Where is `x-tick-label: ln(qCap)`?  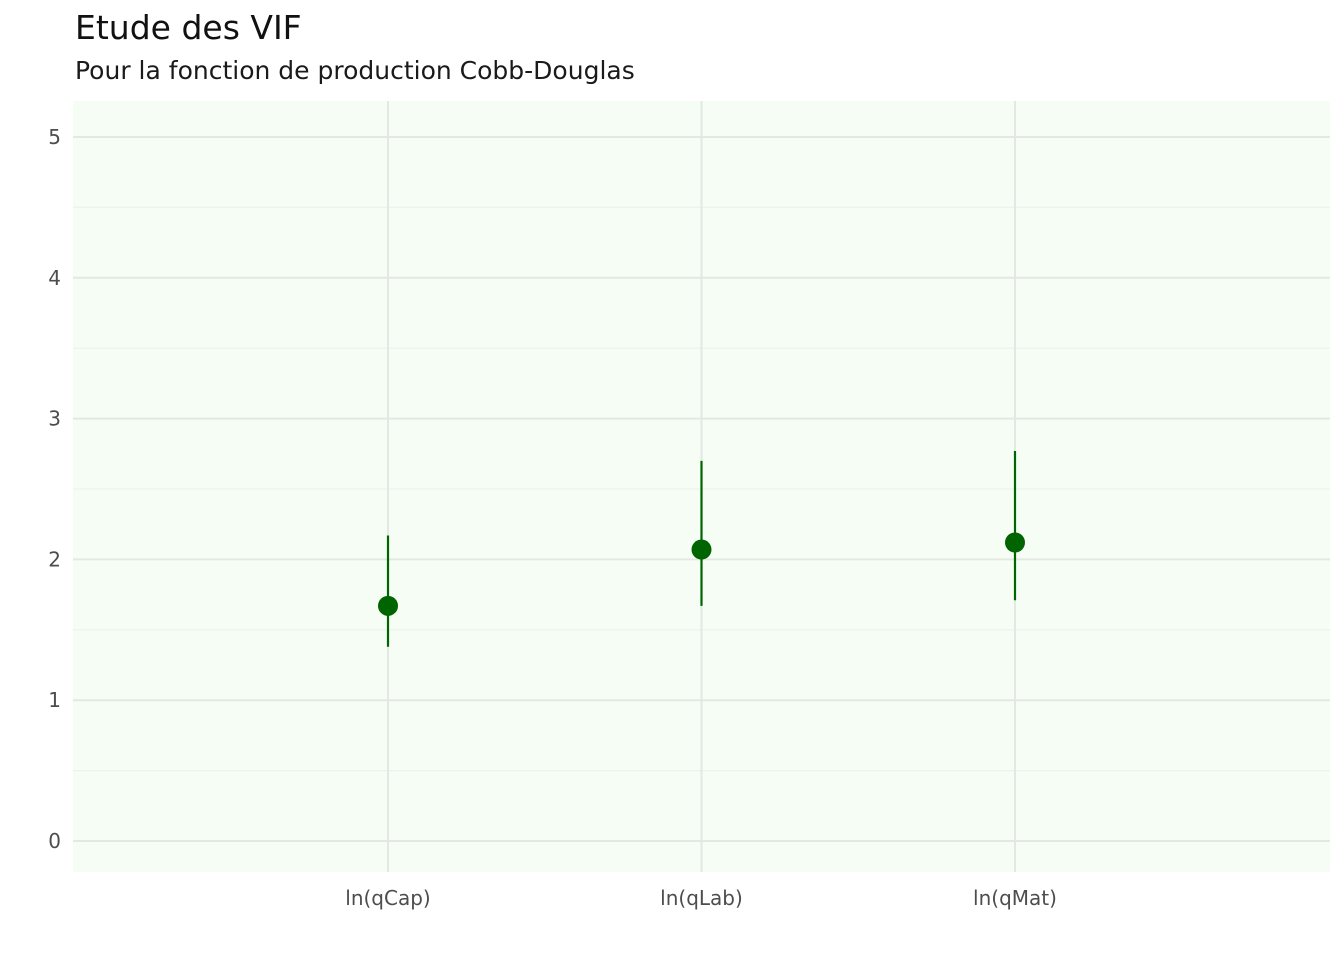
x-tick-label: ln(qCap) is located at coordinates (387, 898).